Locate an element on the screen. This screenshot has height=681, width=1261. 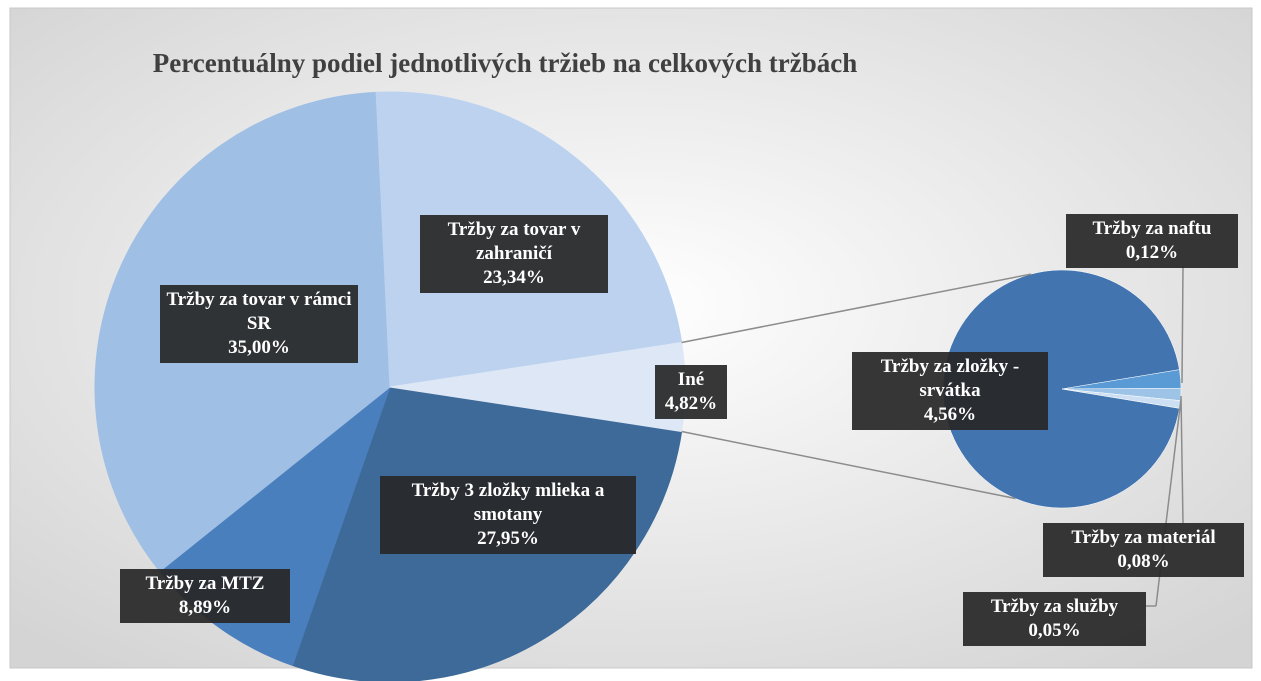
data-label: Tržby za tovar v rámci SR 35,00% is located at coordinates (259, 324).